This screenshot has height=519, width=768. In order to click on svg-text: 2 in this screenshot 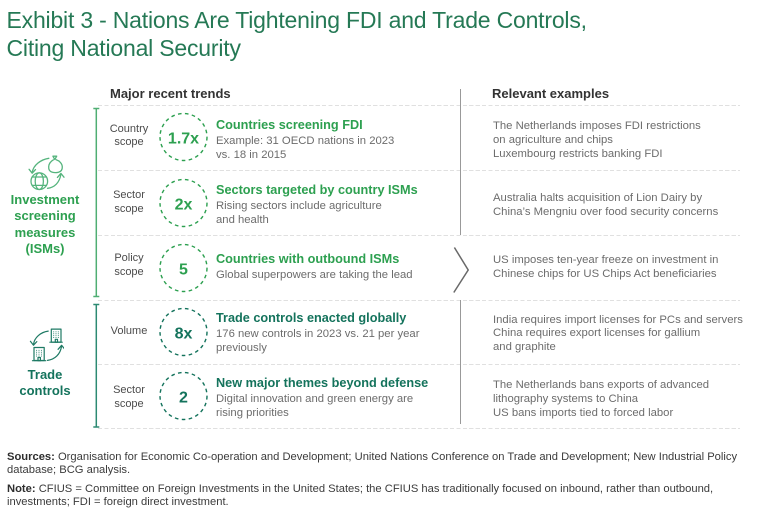, I will do `click(183, 397)`.